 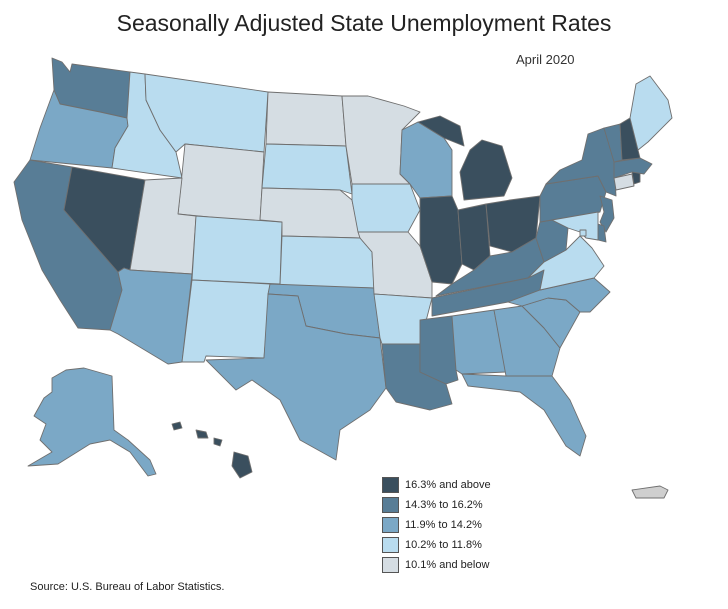 What do you see at coordinates (630, 139) in the screenshot?
I see `state-NH` at bounding box center [630, 139].